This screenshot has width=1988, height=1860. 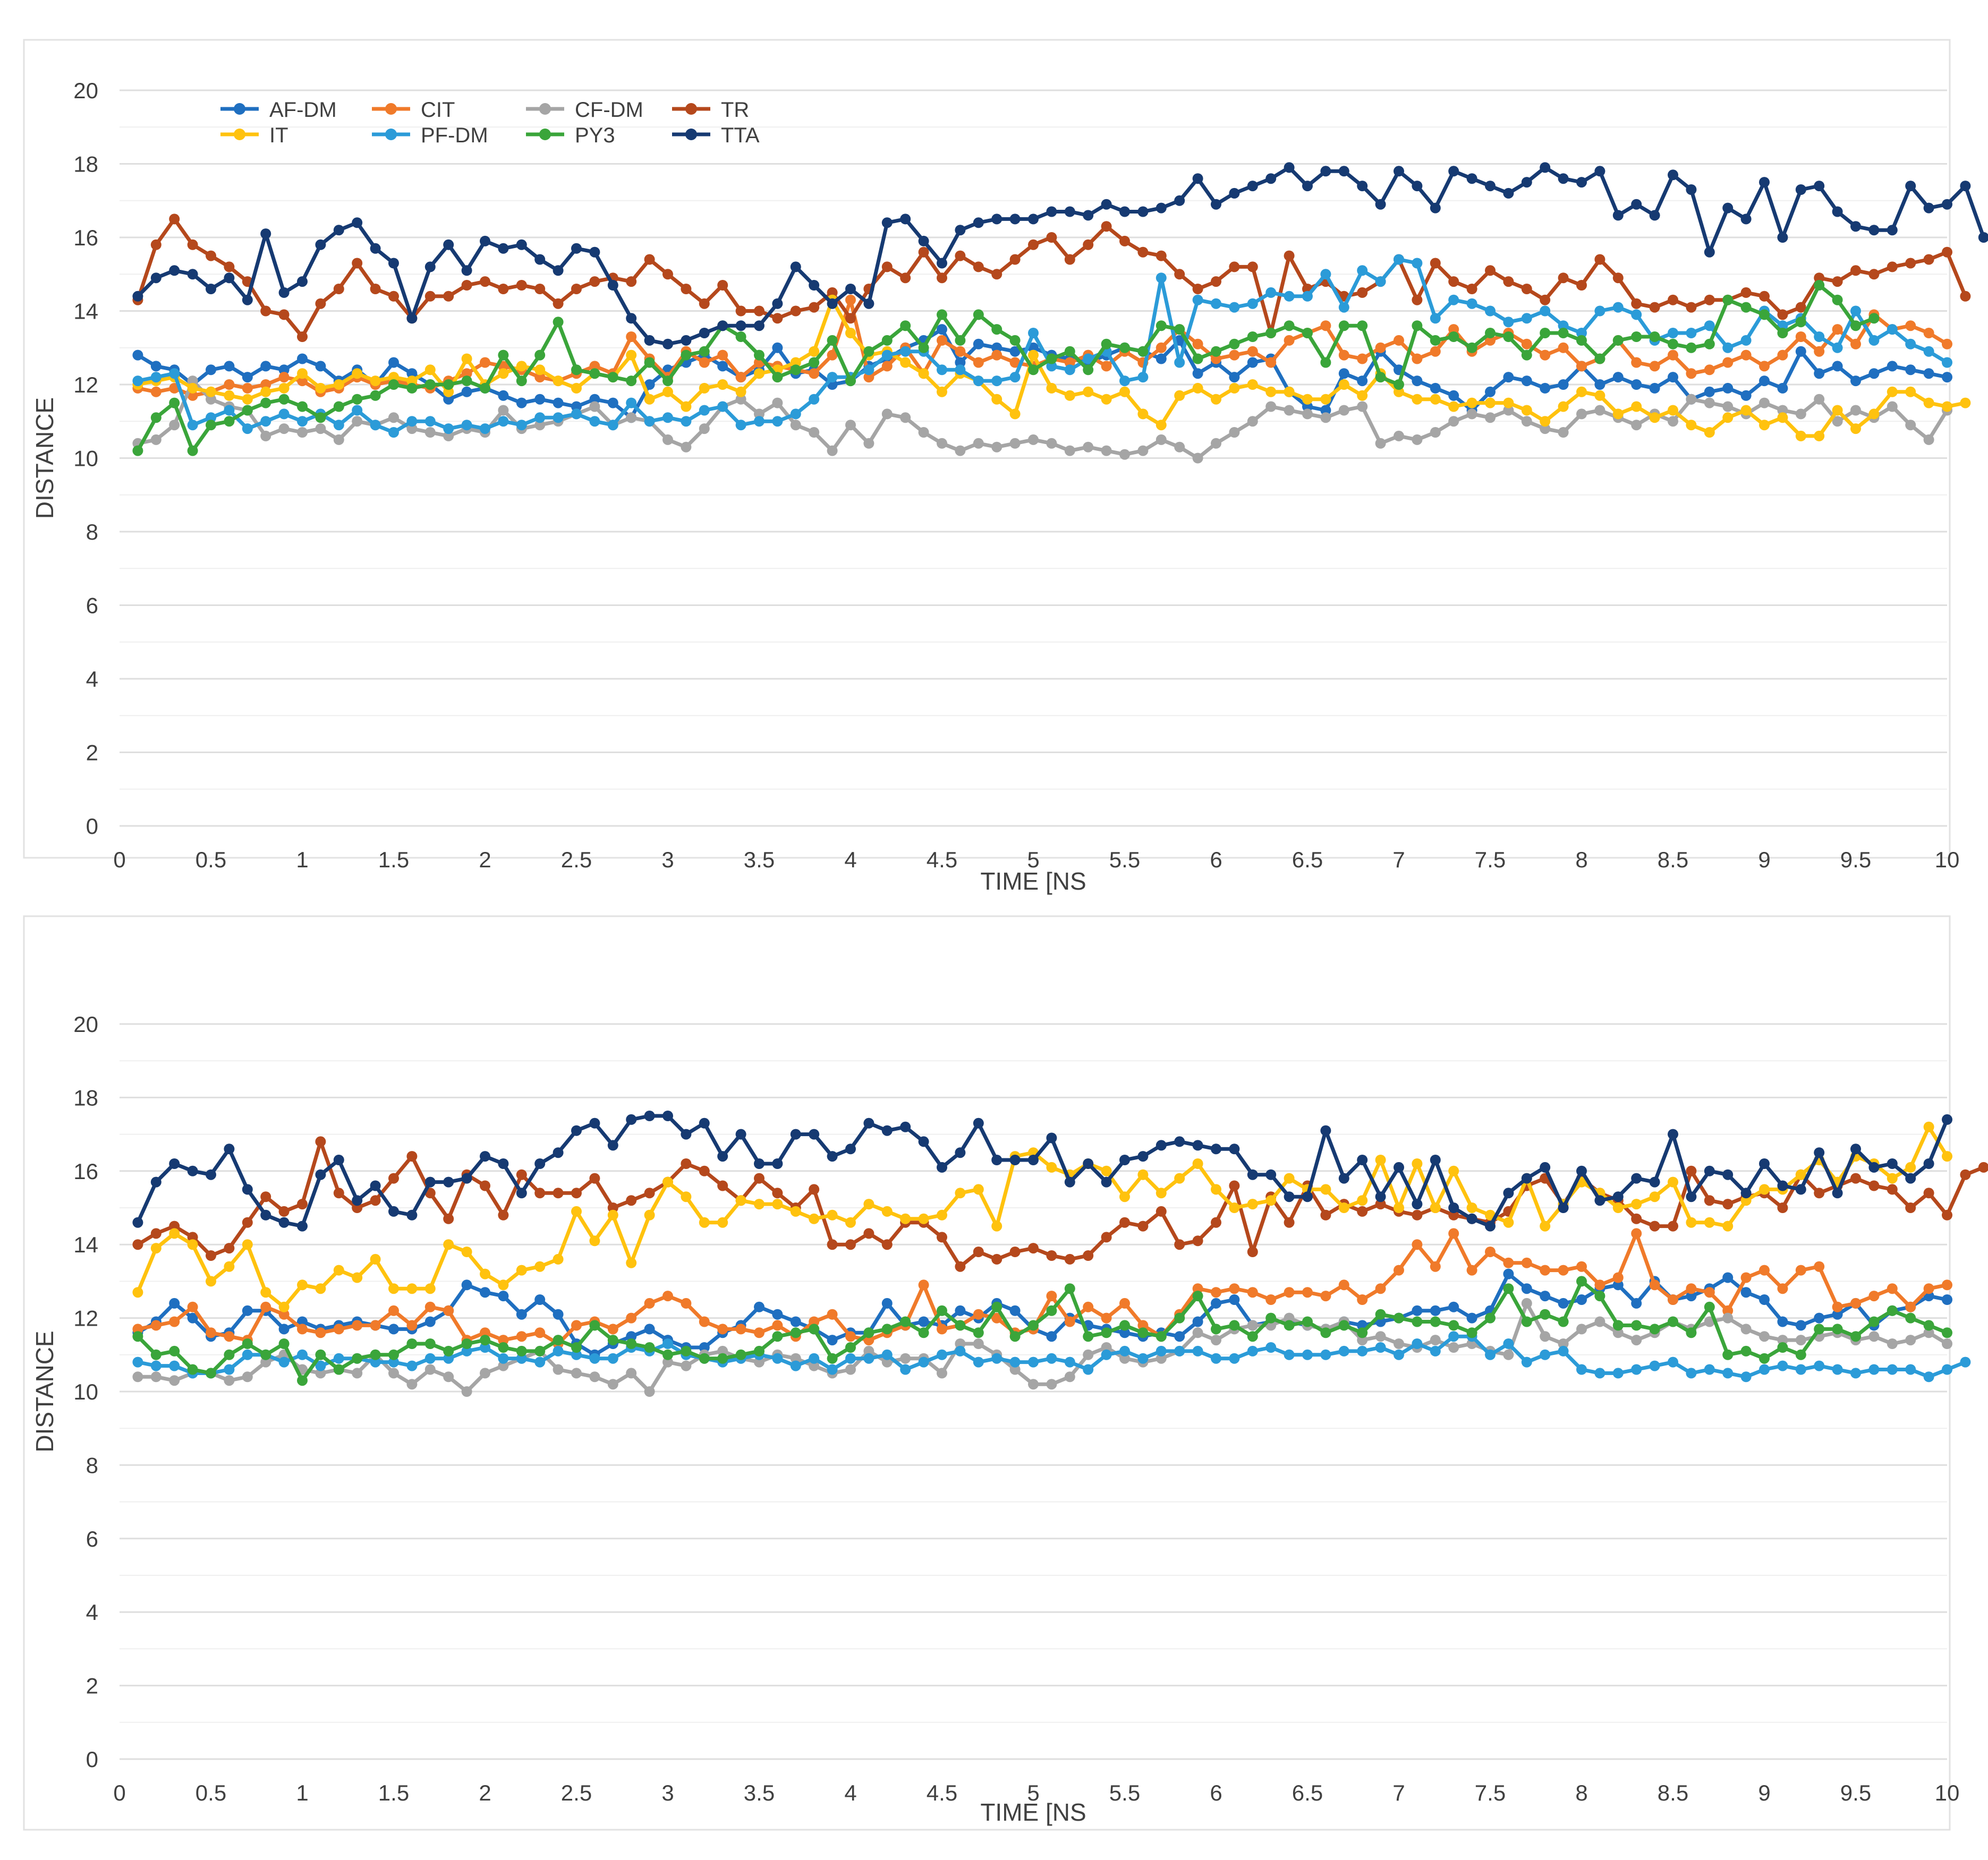 I want to click on x-tick-label: 2, so click(x=485, y=859).